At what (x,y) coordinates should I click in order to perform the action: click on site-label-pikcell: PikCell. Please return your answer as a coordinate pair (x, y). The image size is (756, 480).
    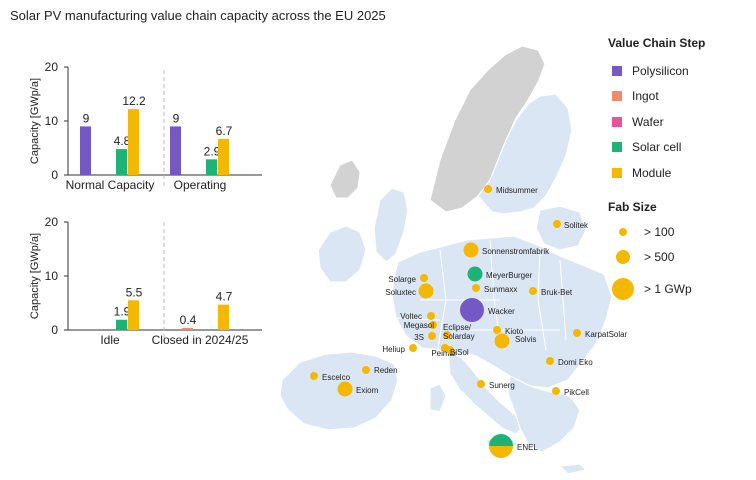
    Looking at the image, I should click on (576, 392).